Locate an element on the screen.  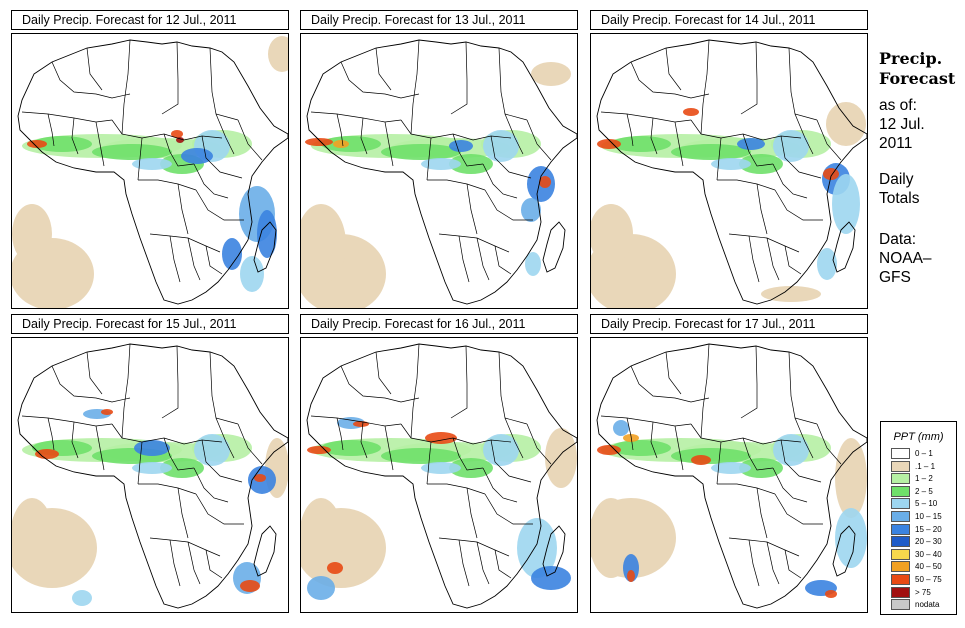
heading-line-2: Forecast is located at coordinates (917, 78).